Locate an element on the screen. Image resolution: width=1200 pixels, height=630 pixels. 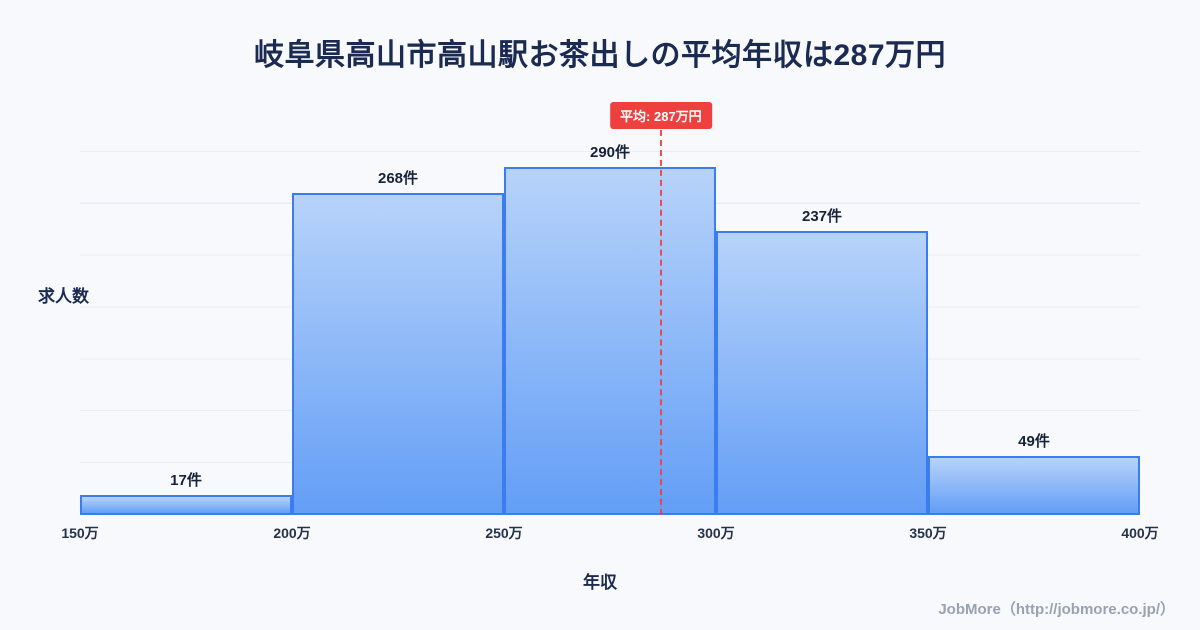
histogram-bar: 237件 is located at coordinates (822, 361).